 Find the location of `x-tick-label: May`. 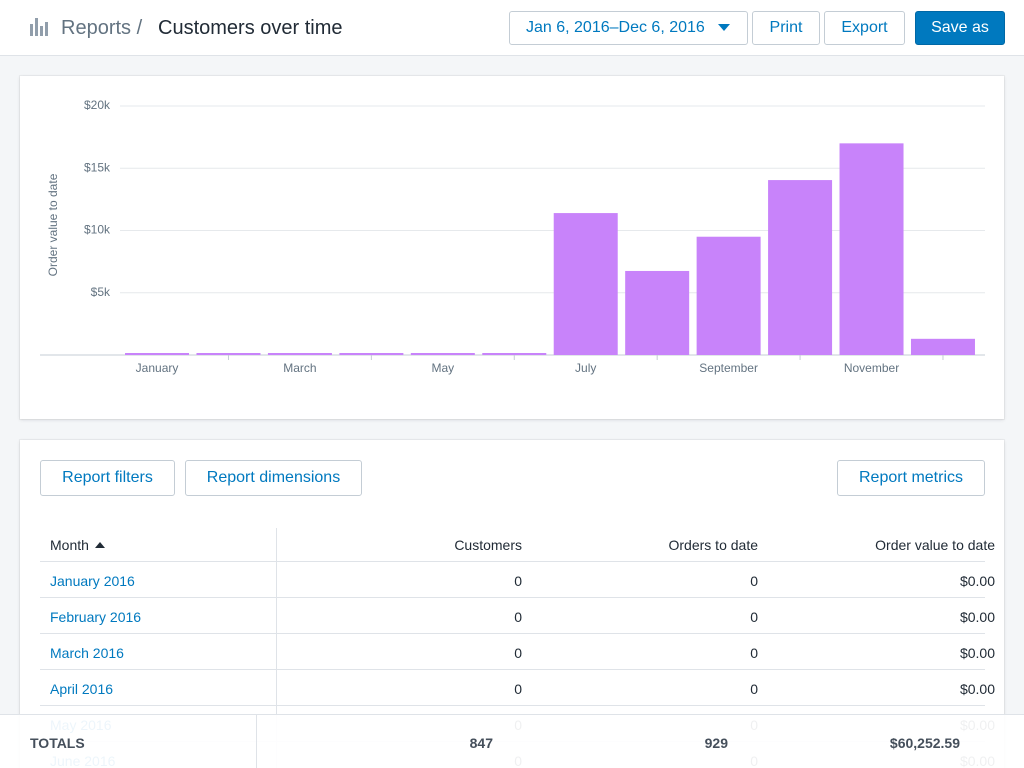

x-tick-label: May is located at coordinates (442, 368).